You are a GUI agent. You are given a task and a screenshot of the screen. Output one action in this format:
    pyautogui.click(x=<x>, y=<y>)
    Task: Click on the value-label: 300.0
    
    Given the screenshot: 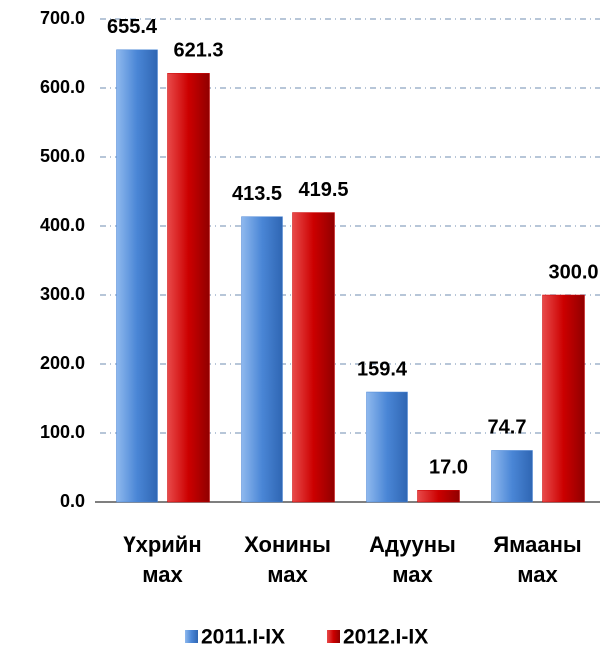 What is the action you would take?
    pyautogui.click(x=573, y=272)
    